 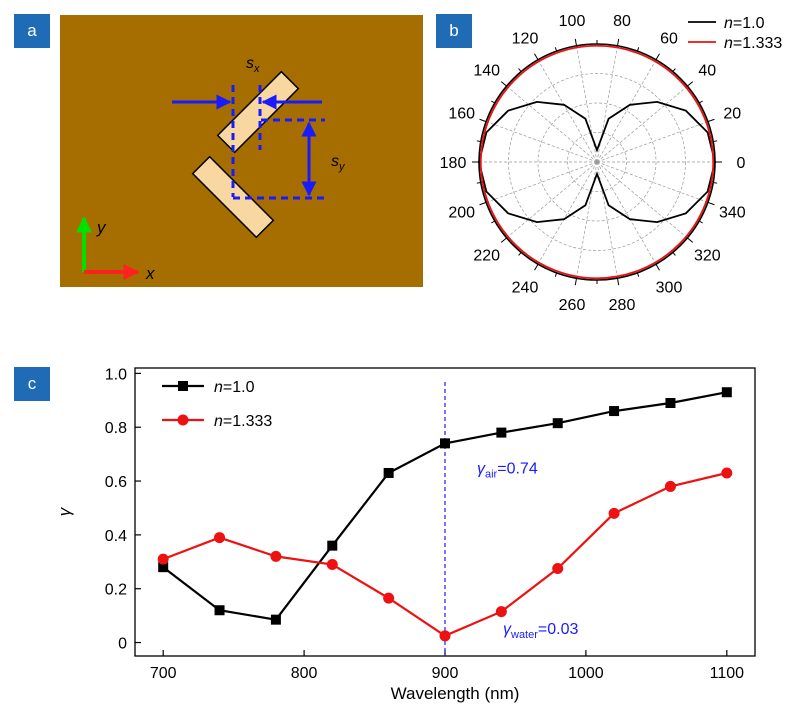 What do you see at coordinates (453, 163) in the screenshot?
I see `polar-angle-label: 180` at bounding box center [453, 163].